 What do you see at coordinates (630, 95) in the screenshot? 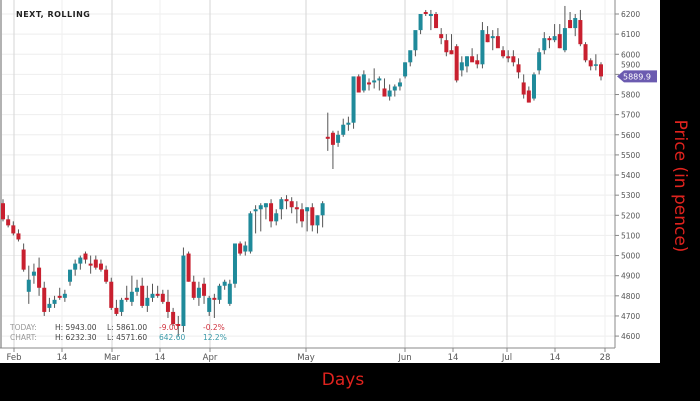
I see `y-tick-label: 5800` at bounding box center [630, 95].